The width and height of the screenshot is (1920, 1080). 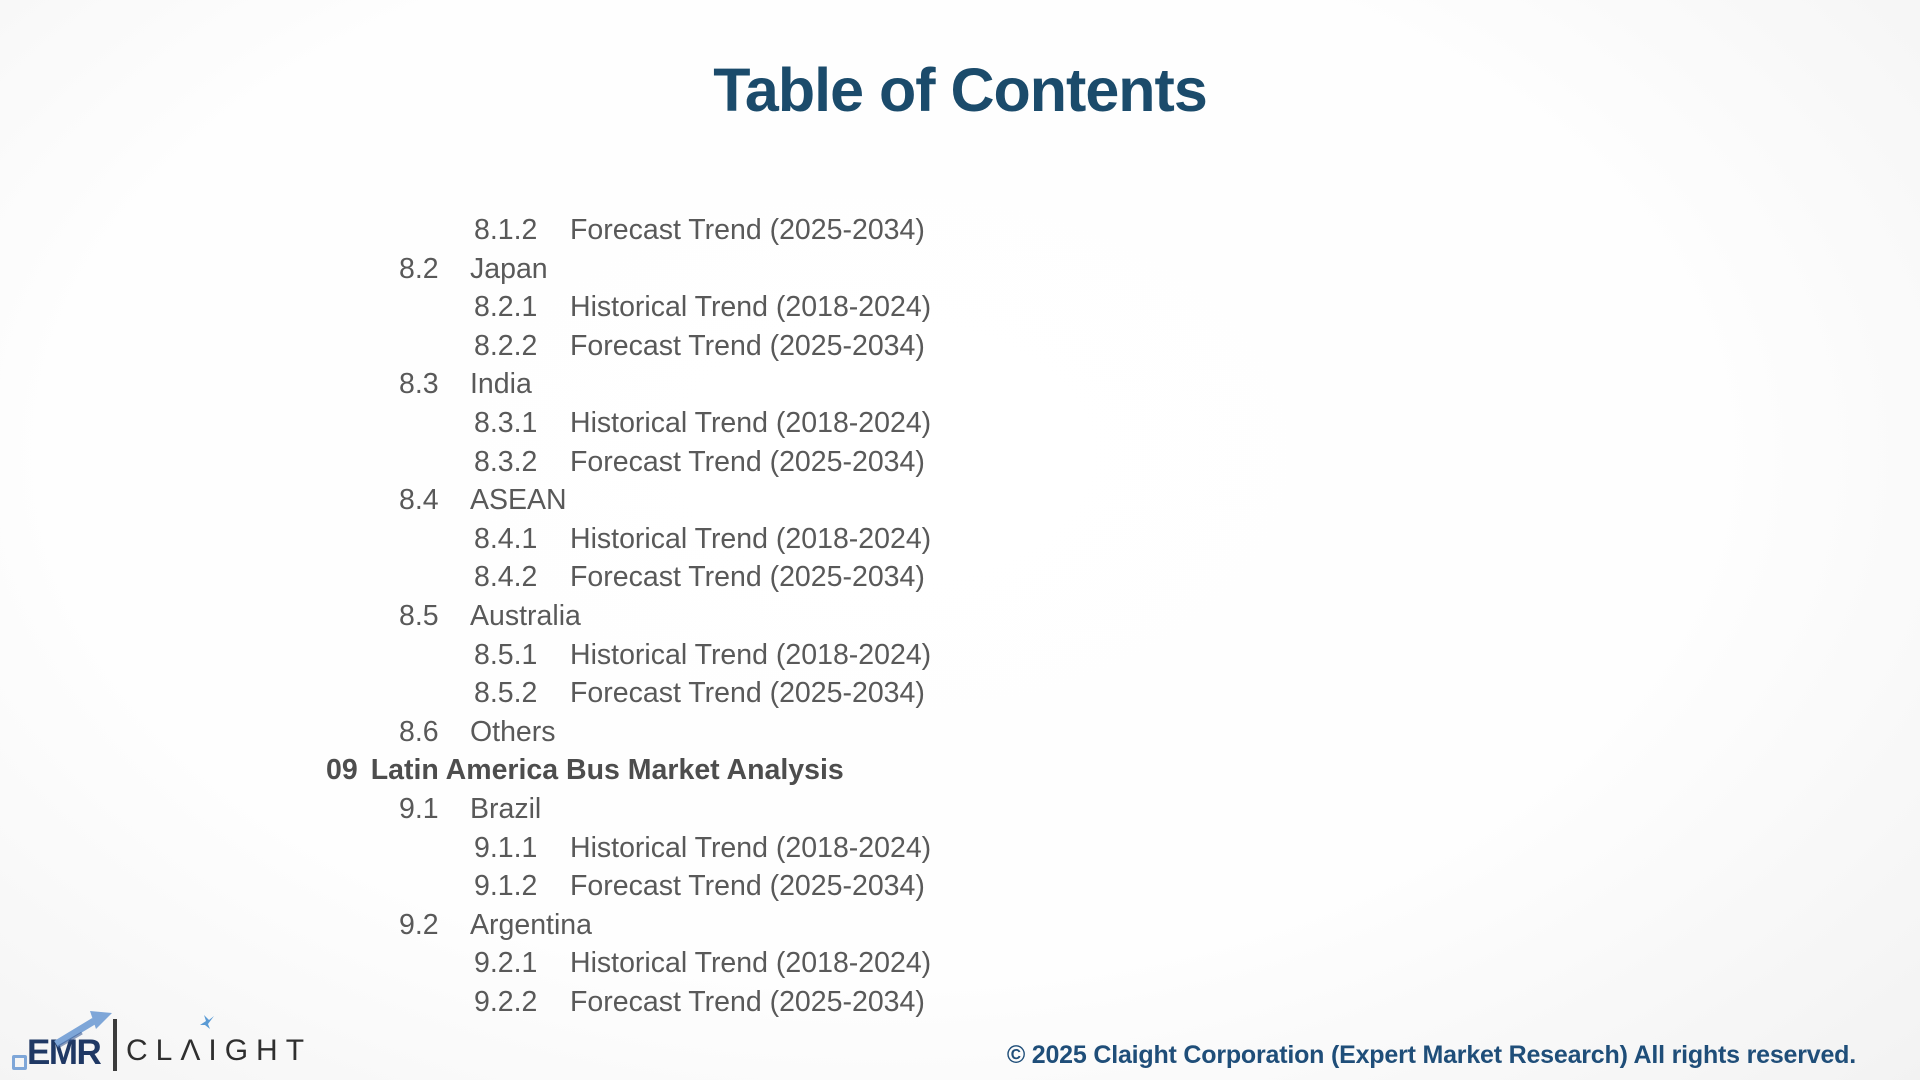 What do you see at coordinates (531, 924) in the screenshot?
I see `toc-entry-label: Argentina` at bounding box center [531, 924].